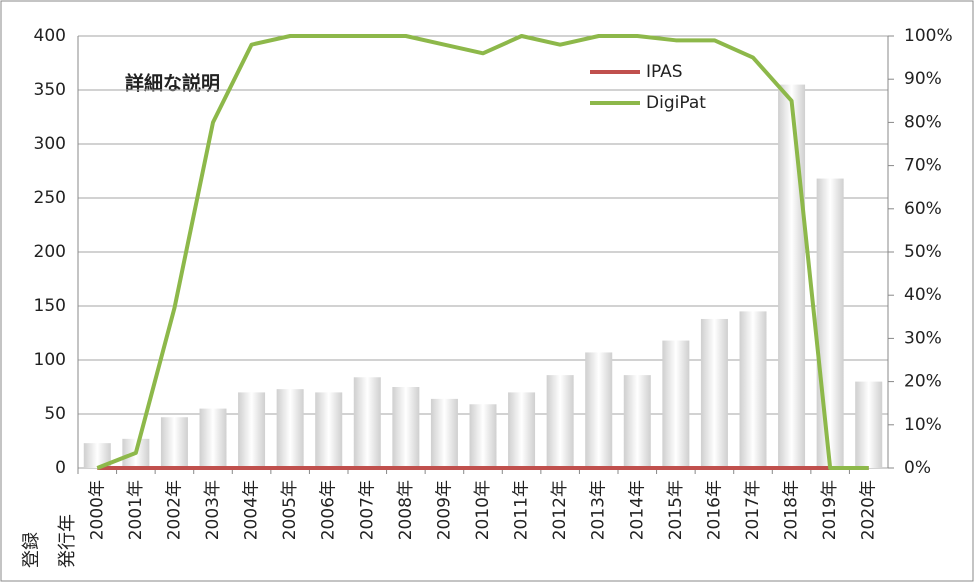  What do you see at coordinates (172, 83) in the screenshot?
I see `annotation: 詳細な説明` at bounding box center [172, 83].